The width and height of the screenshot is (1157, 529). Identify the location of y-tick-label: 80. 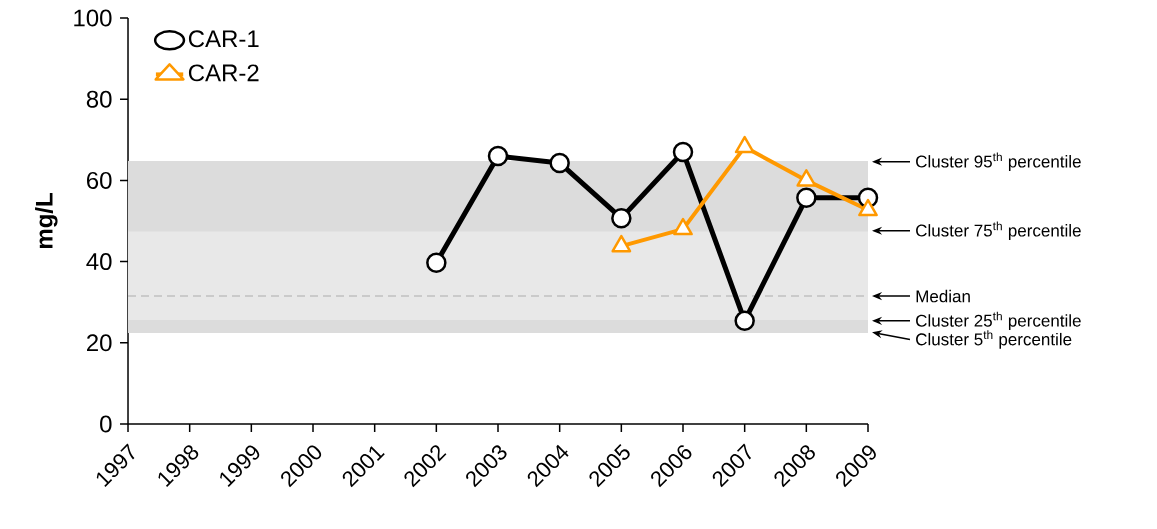
(99, 99).